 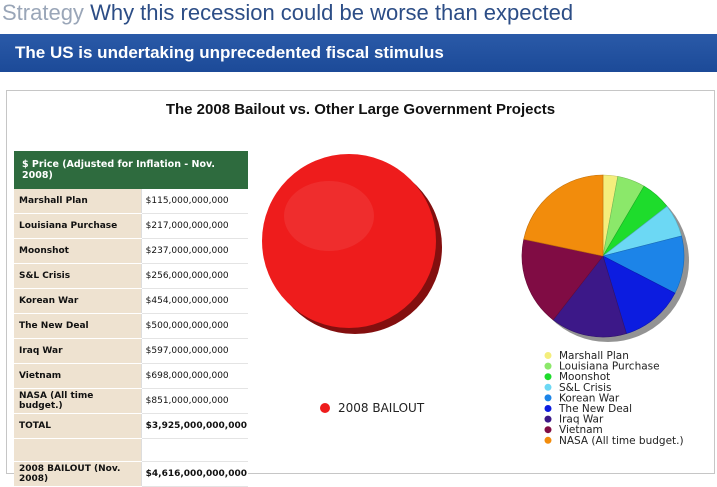 I want to click on table-row: NASA (All time budget.) $851,000,000,000, so click(x=131, y=401).